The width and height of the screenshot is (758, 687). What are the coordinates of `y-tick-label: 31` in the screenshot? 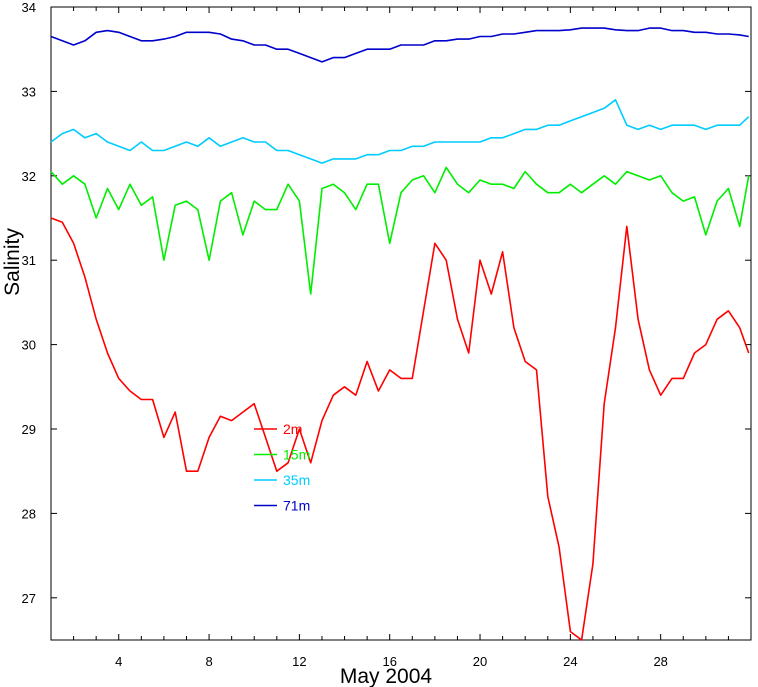 It's located at (29, 260).